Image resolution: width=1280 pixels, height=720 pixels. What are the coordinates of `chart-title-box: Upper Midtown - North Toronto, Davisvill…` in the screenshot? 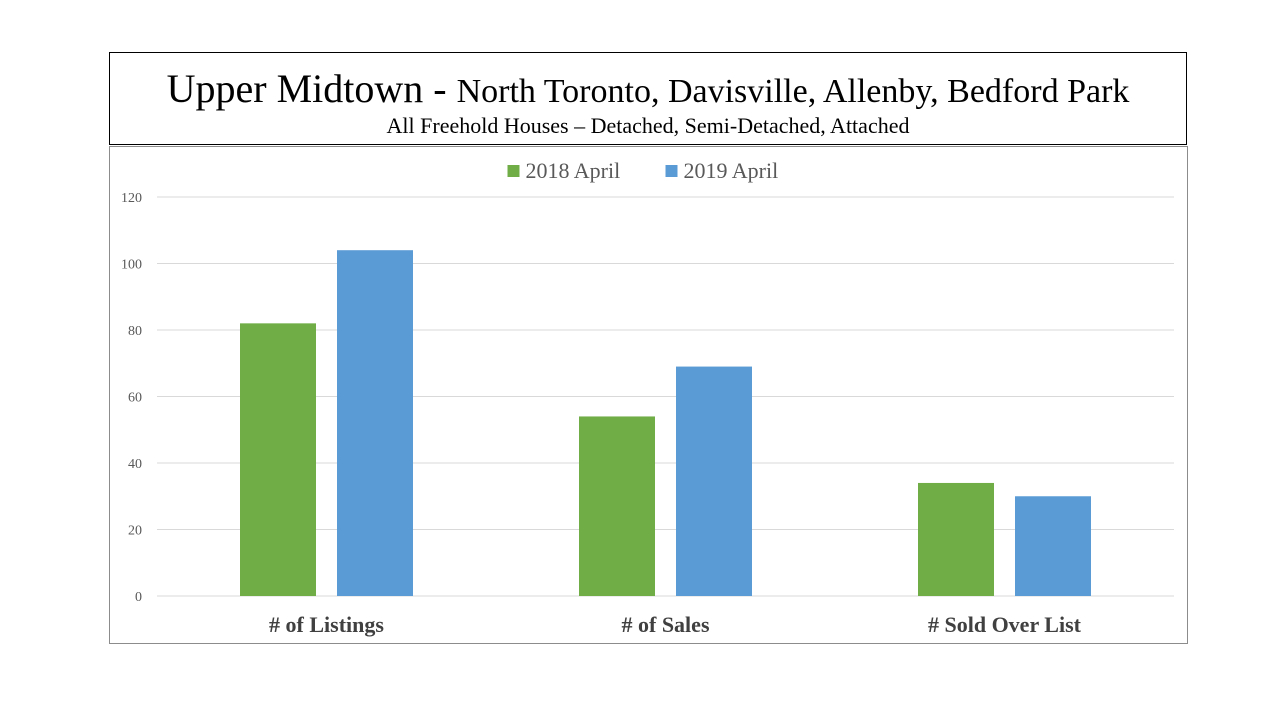 It's located at (648, 98).